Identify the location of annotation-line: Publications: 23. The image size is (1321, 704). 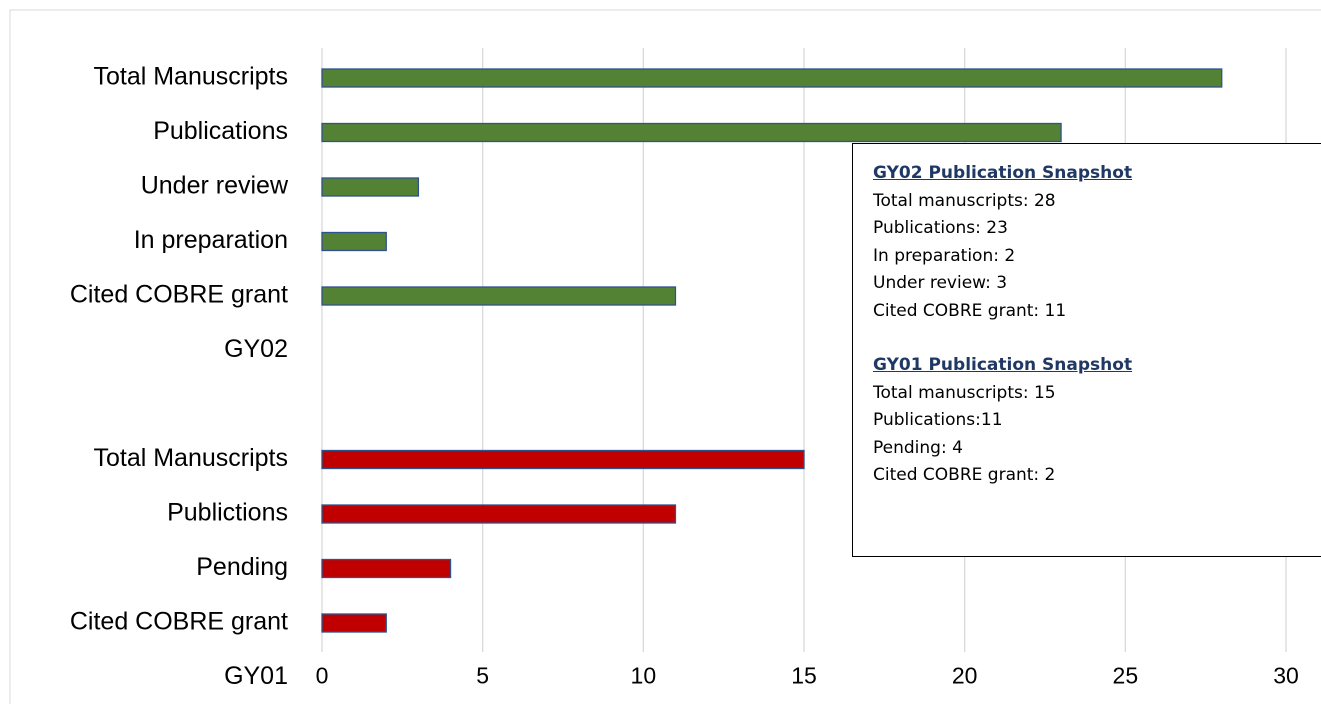
(940, 228).